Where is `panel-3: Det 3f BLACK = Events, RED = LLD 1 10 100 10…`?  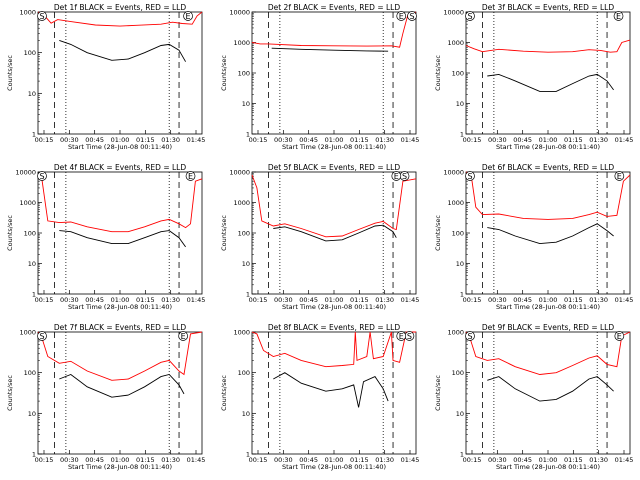
panel-3: Det 3f BLACK = Events, RED = LLD 1 10 100 10… is located at coordinates (533, 77).